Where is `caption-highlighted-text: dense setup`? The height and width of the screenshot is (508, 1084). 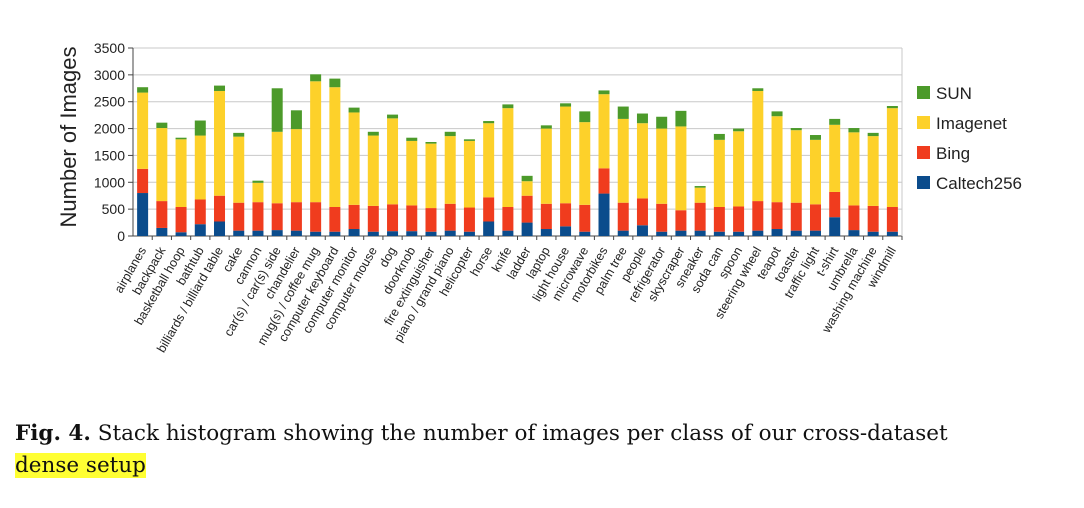 caption-highlighted-text: dense setup is located at coordinates (80, 465).